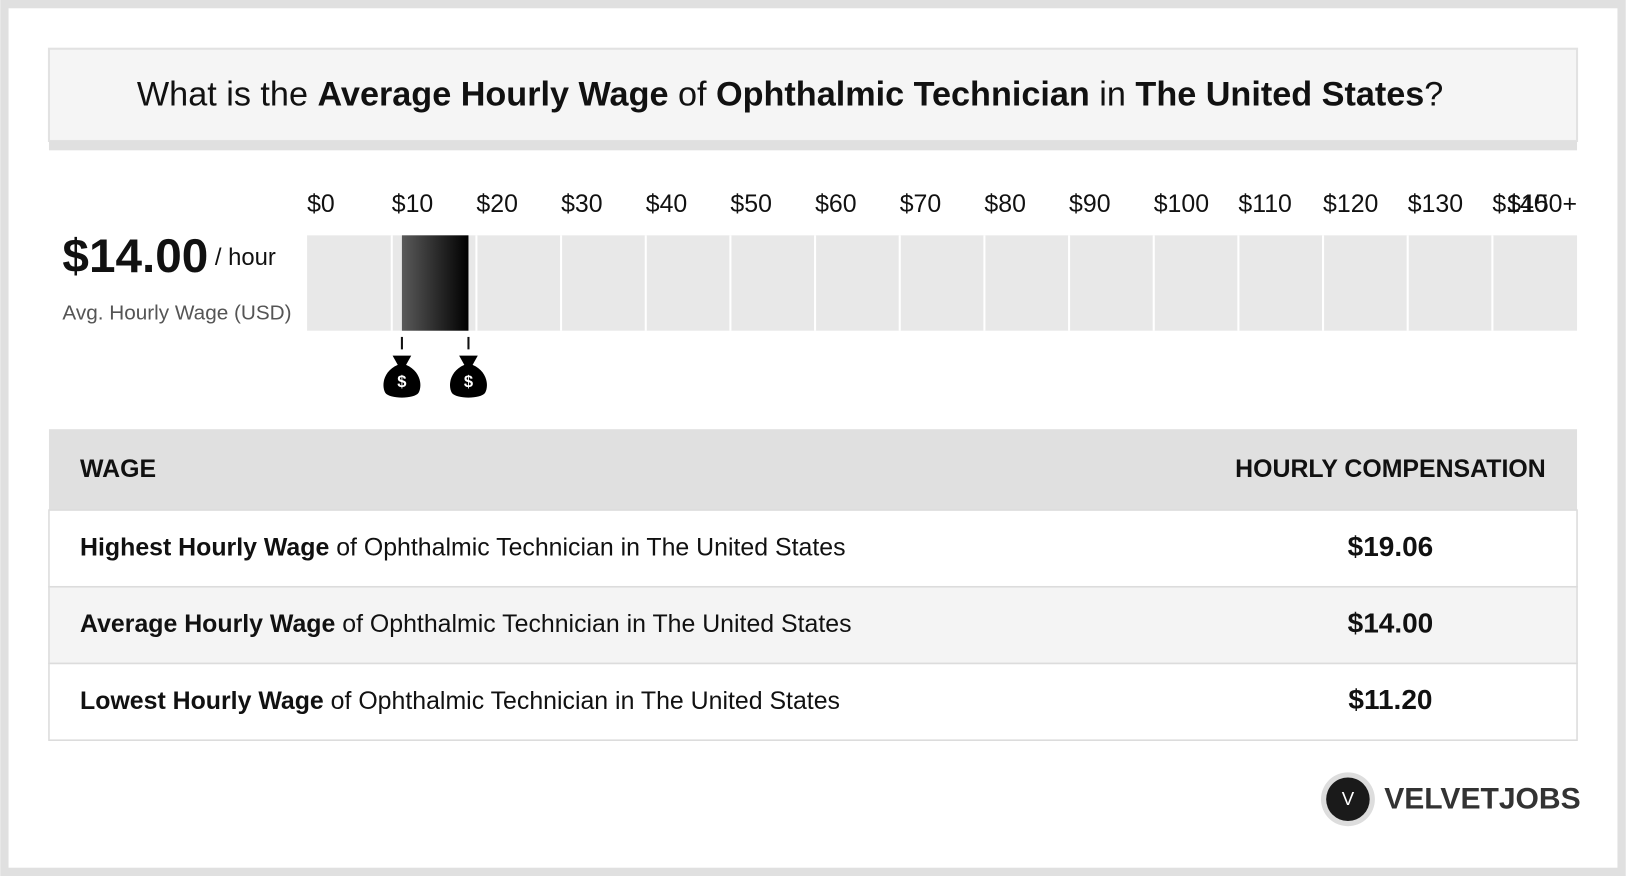  What do you see at coordinates (1264, 204) in the screenshot?
I see `tick-label: $110` at bounding box center [1264, 204].